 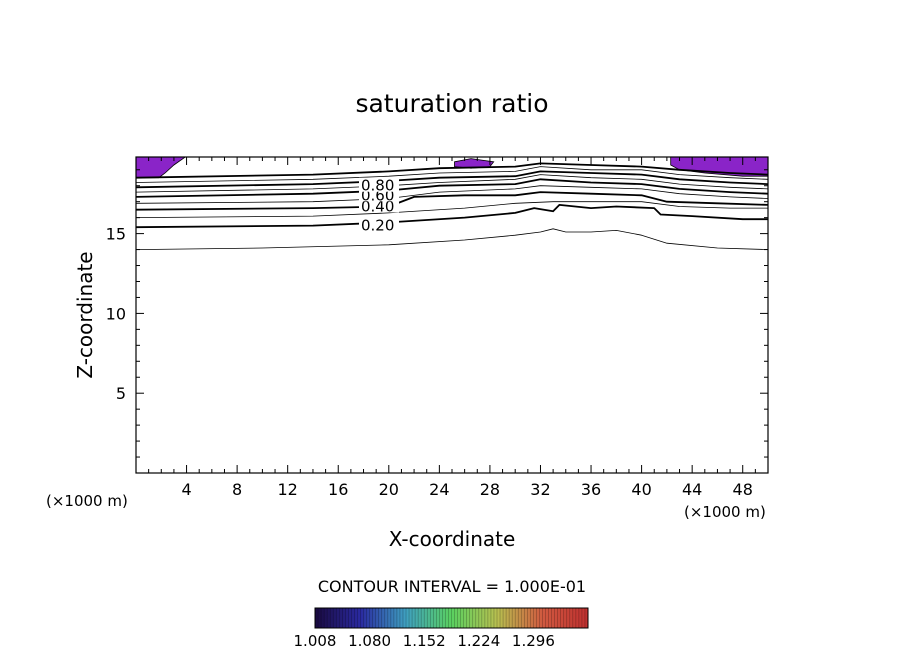 I want to click on contour-lines, so click(x=452, y=206).